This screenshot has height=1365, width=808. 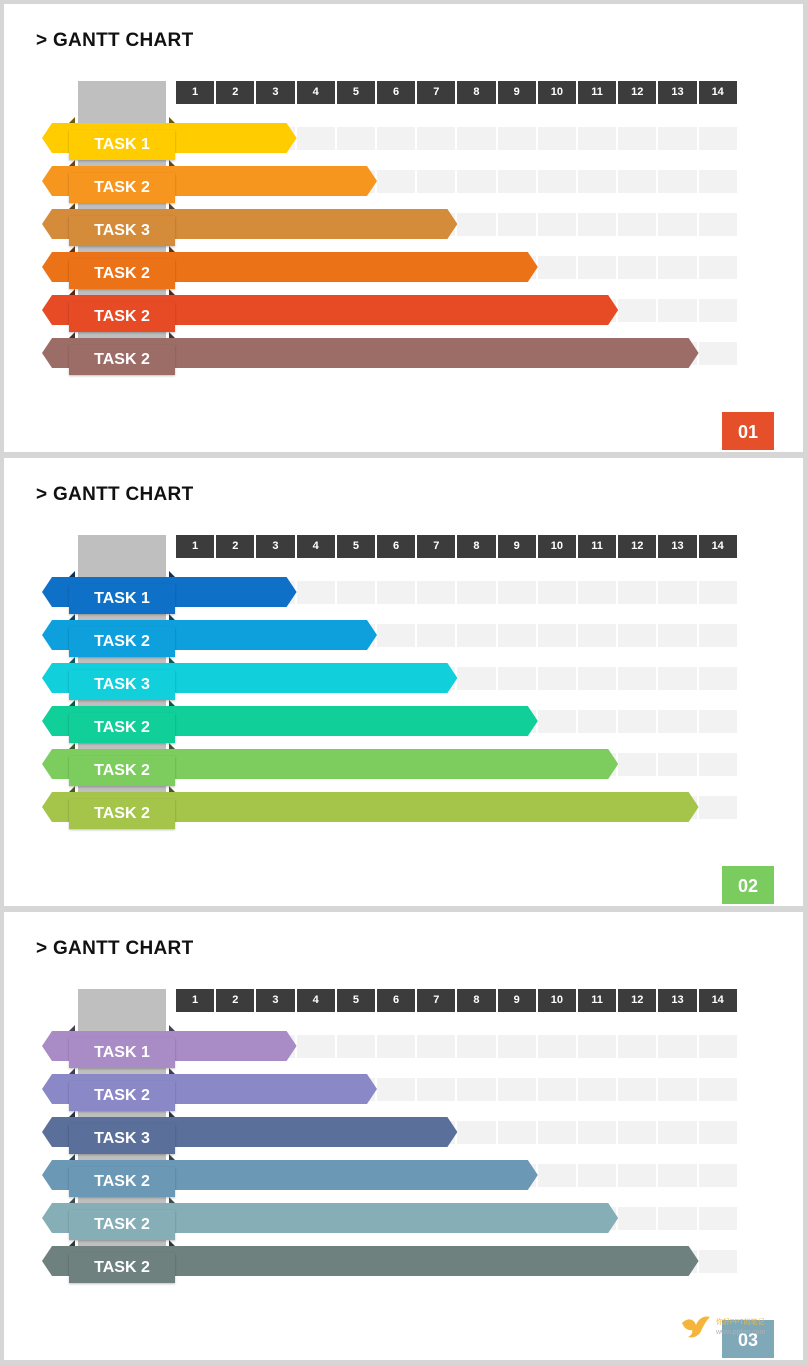 I want to click on watermark: 你好PPT的笔记 www.ppfan.com, so click(x=735, y=1328).